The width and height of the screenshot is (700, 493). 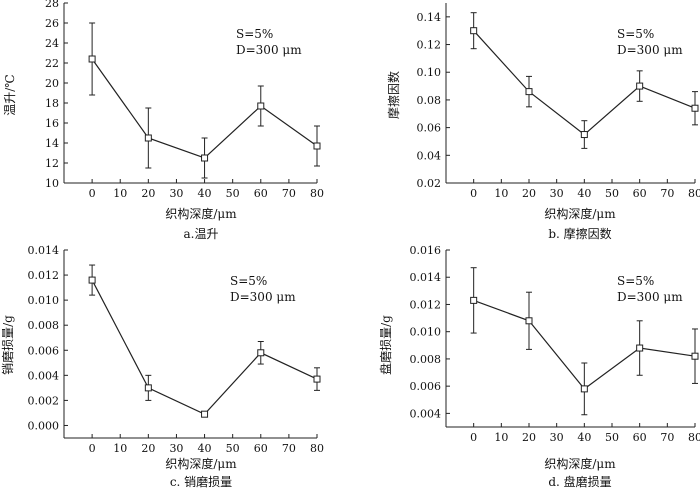 What do you see at coordinates (52, 143) in the screenshot?
I see `y-tick-label: 14` at bounding box center [52, 143].